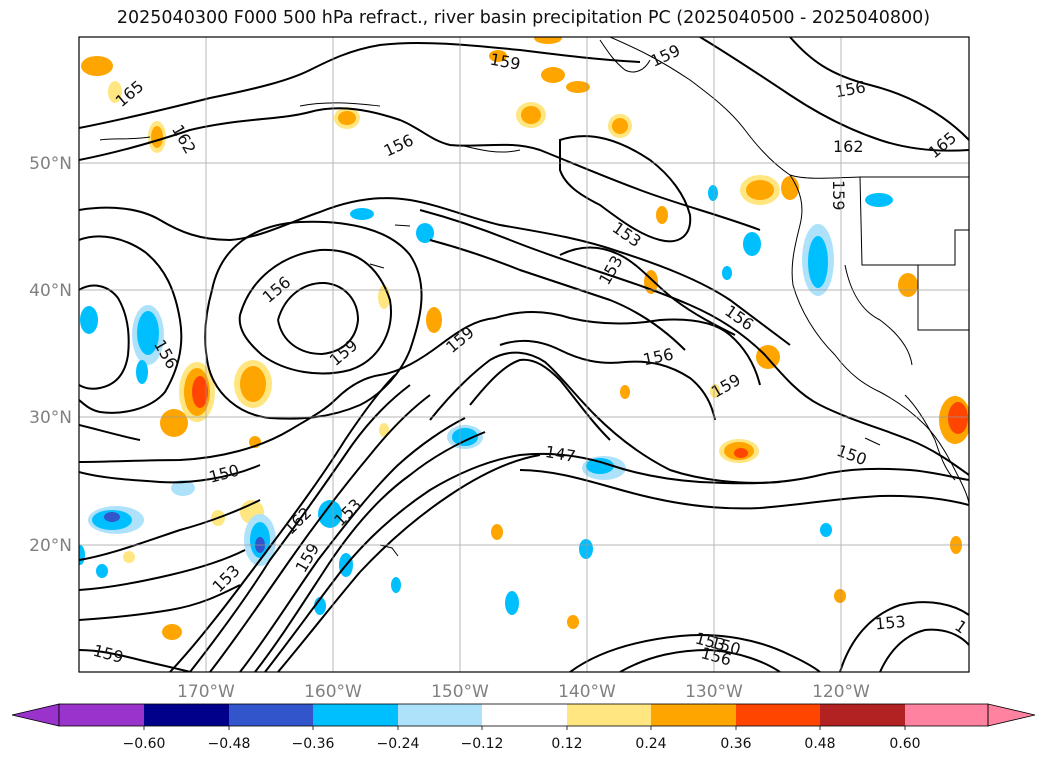 Image resolution: width=1047 pixels, height=765 pixels. I want to click on colorbar-extend-low, so click(35, 715).